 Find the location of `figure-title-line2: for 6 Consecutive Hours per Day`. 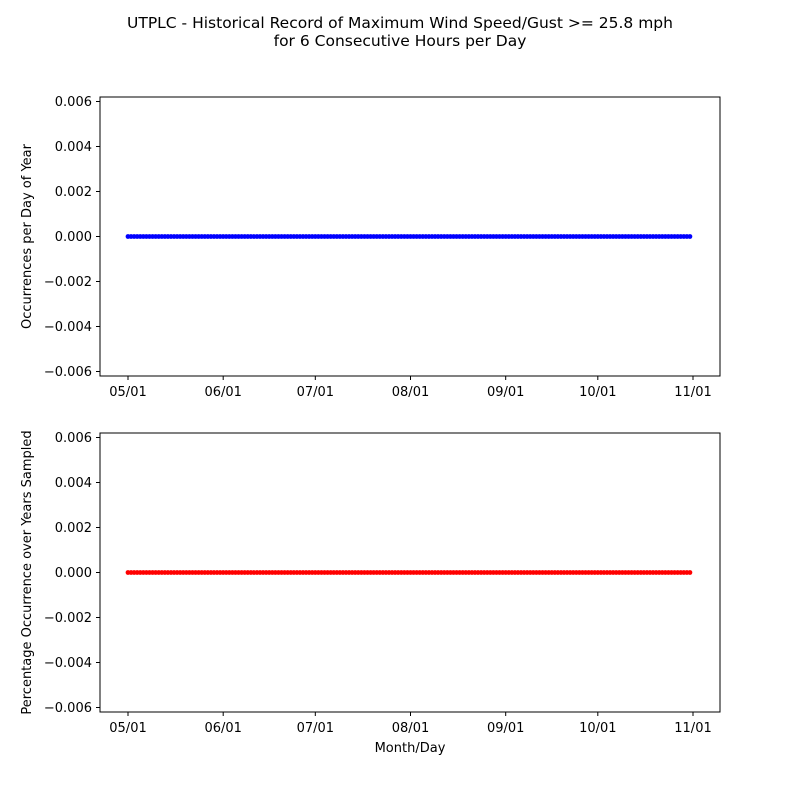

figure-title-line2: for 6 Consecutive Hours per Day is located at coordinates (400, 41).